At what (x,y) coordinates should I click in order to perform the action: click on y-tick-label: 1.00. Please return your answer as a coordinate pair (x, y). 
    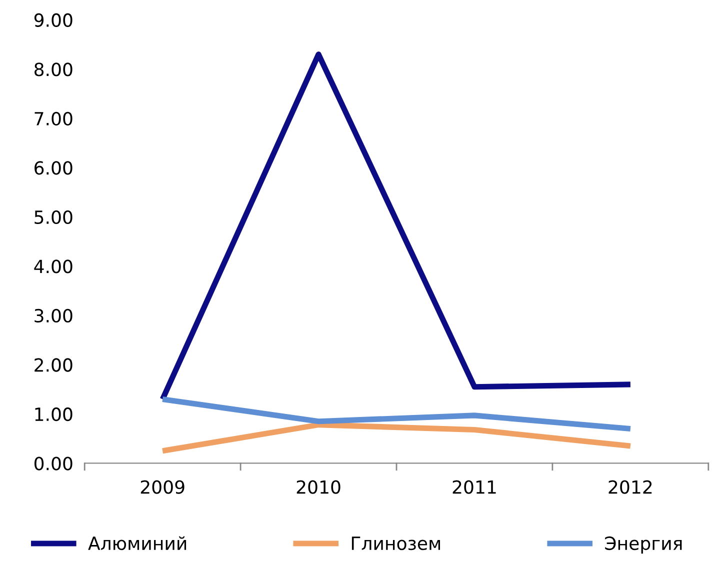
    Looking at the image, I should click on (53, 414).